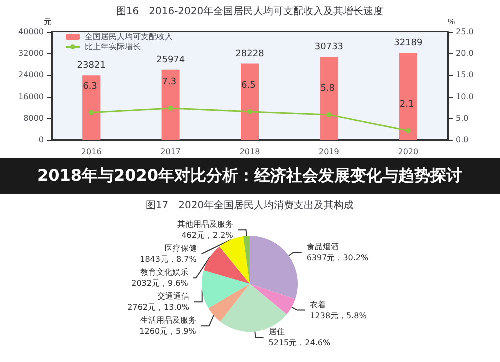  Describe the element at coordinates (250, 176) in the screenshot. I see `text: 2018年与2020年对比分析：经济社会发展变化与趋势探讨` at that location.